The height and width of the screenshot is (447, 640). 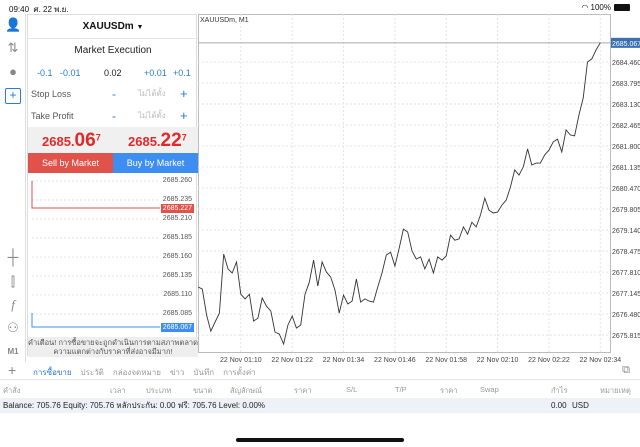 I want to click on buy-button: Buy by Market, so click(x=155, y=163).